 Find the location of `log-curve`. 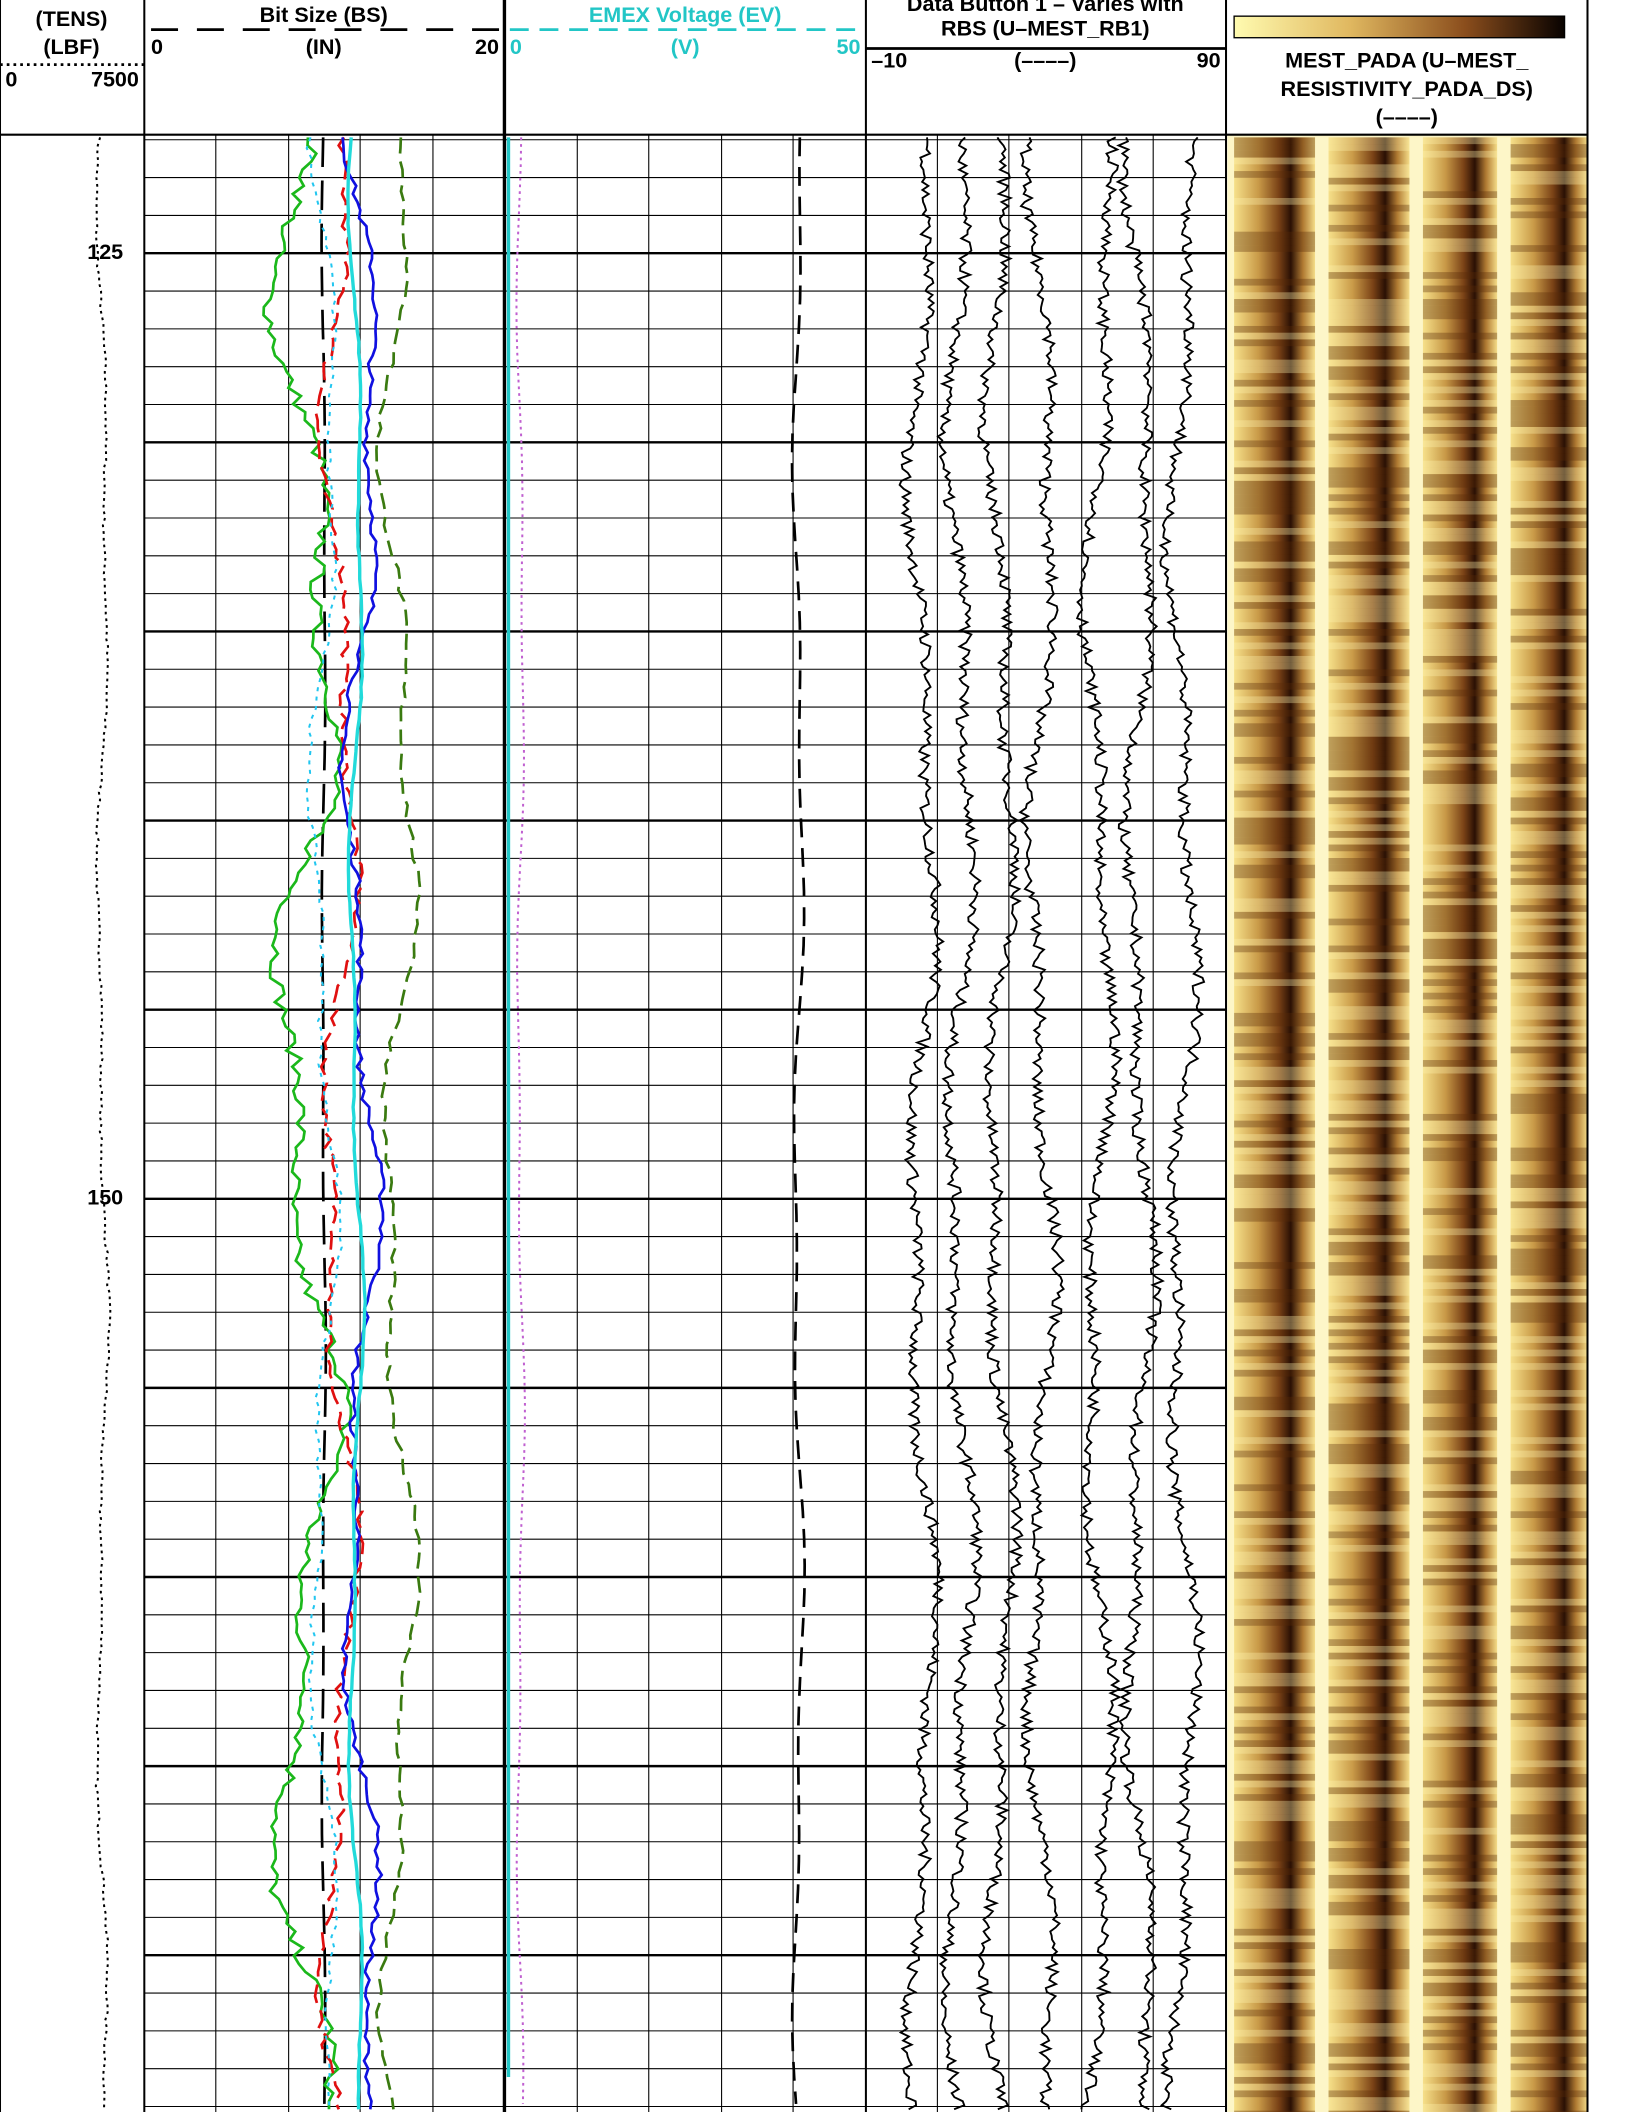

log-curve is located at coordinates (1099, 1123).